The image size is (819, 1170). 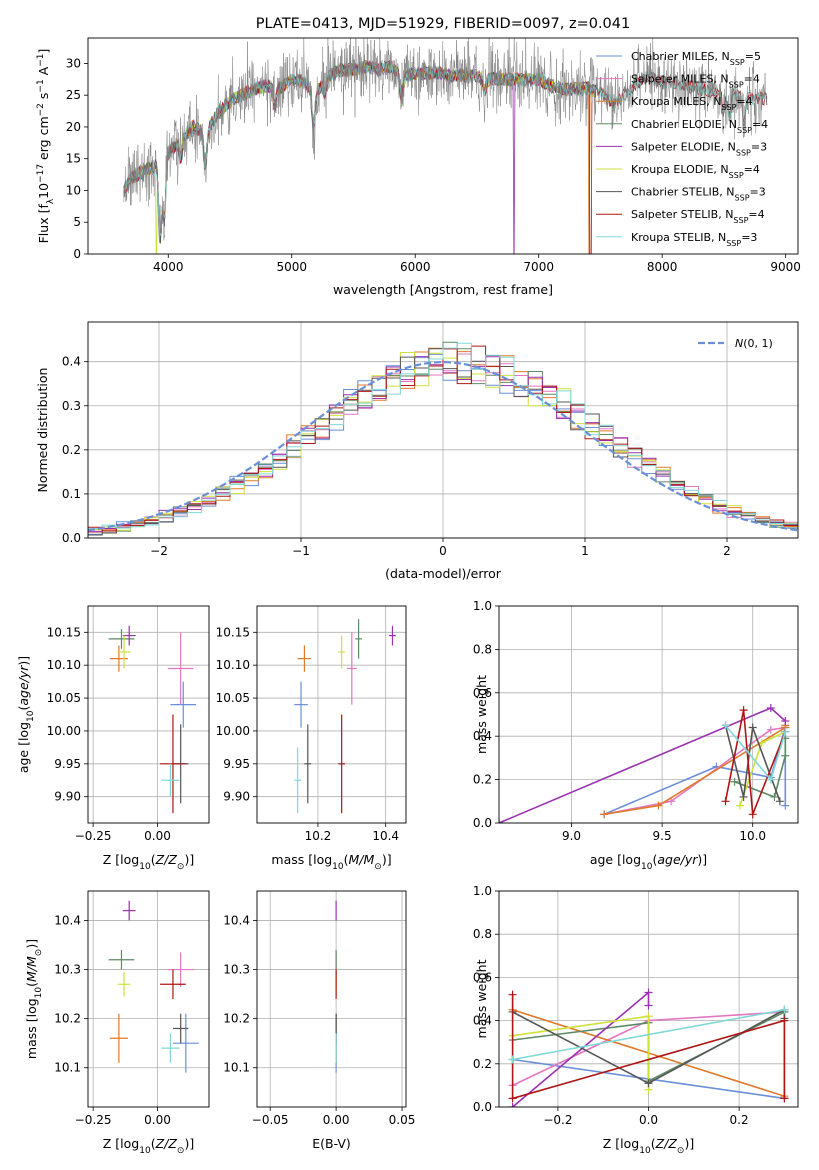 I want to click on y-axis-label: Flux [fλ10−17 erg cm−2 s−1 A−1], so click(x=46, y=146).